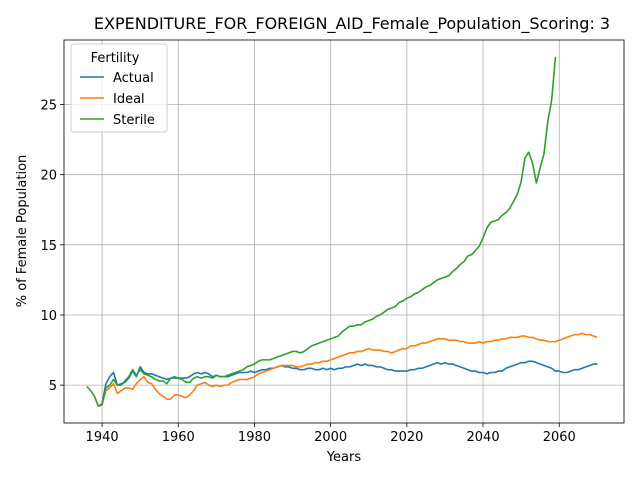 The width and height of the screenshot is (640, 480). I want to click on x-tick-label: 2000, so click(330, 437).